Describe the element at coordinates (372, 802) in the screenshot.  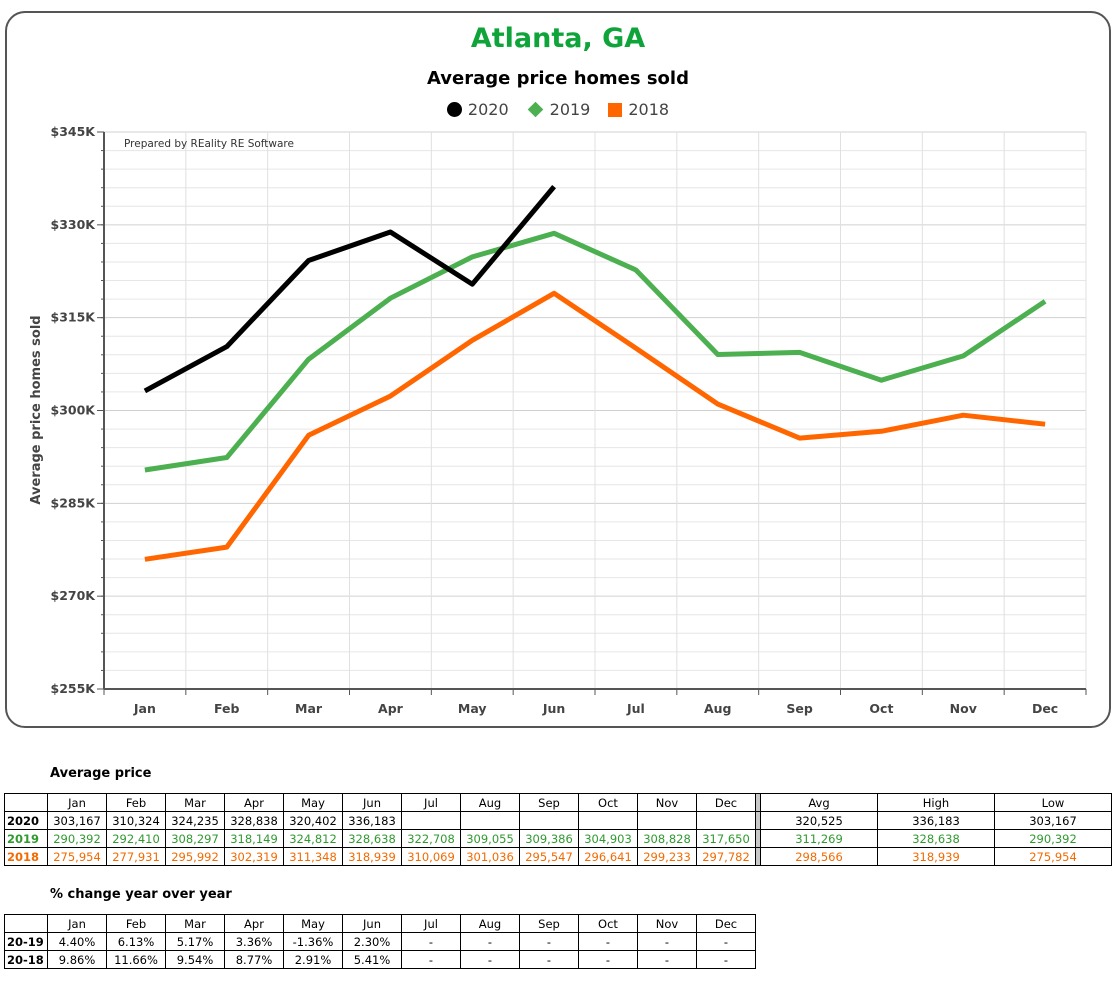
I see `month-header: Jun` at that location.